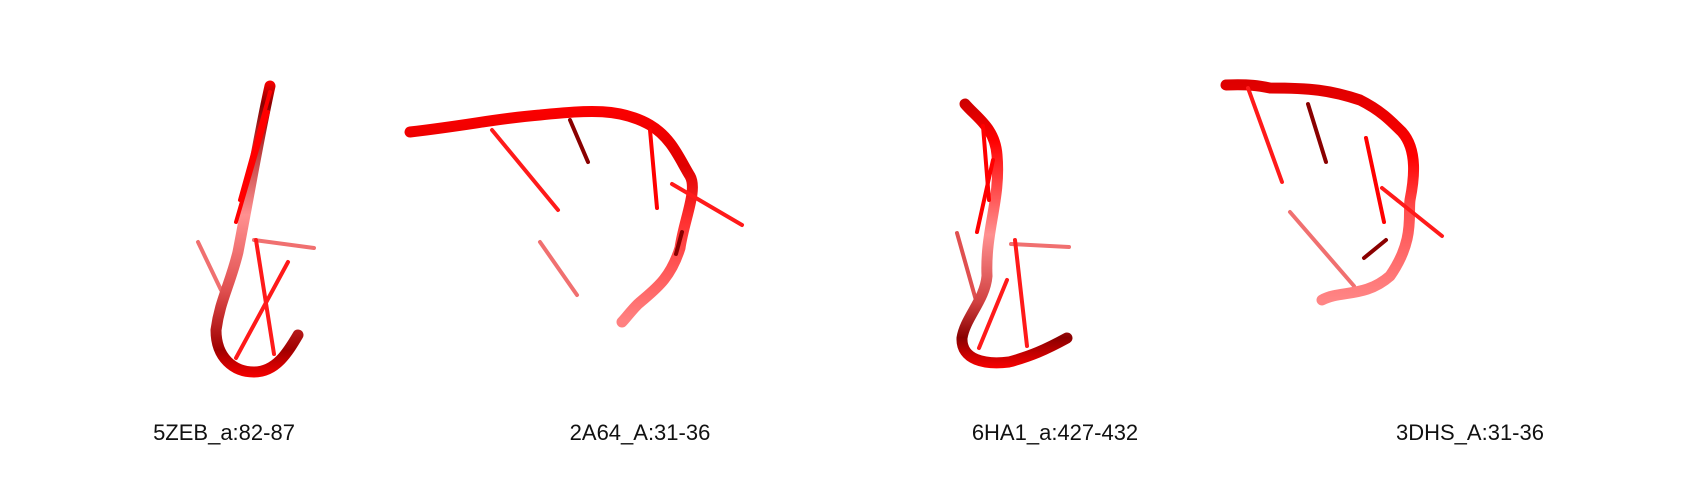 Image resolution: width=1700 pixels, height=480 pixels. I want to click on structure-label-3: 6HA1_a:427-432, so click(1055, 432).